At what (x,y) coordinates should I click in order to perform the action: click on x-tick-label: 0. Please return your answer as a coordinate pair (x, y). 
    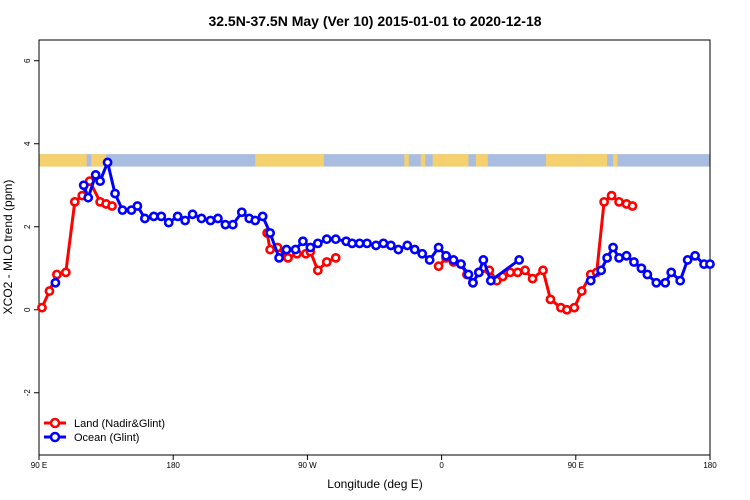
    Looking at the image, I should click on (441, 465).